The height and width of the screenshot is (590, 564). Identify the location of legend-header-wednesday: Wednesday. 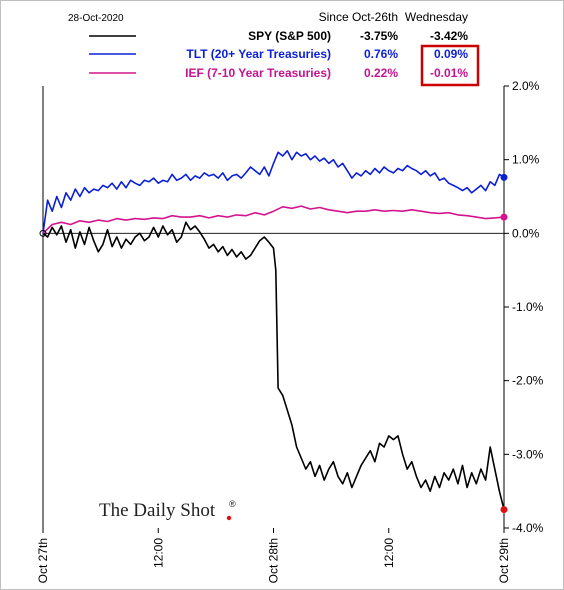
(436, 17).